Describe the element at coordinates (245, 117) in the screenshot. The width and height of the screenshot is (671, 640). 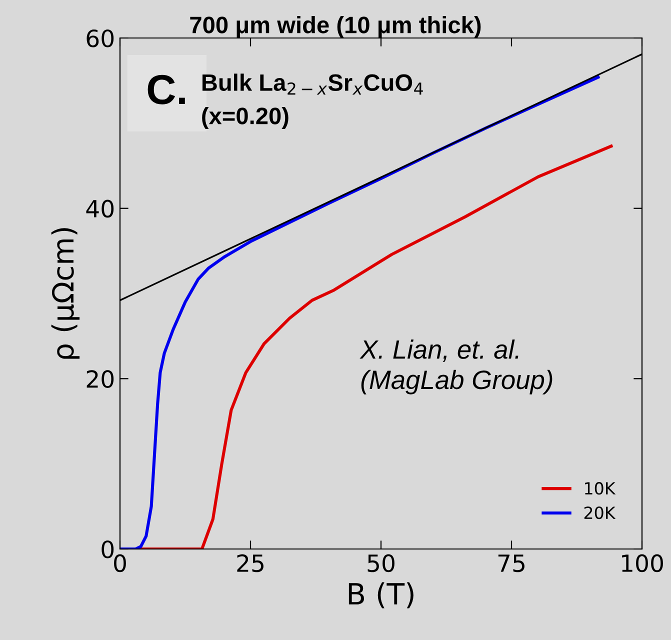
I see `annotation: (x=0.20)` at that location.